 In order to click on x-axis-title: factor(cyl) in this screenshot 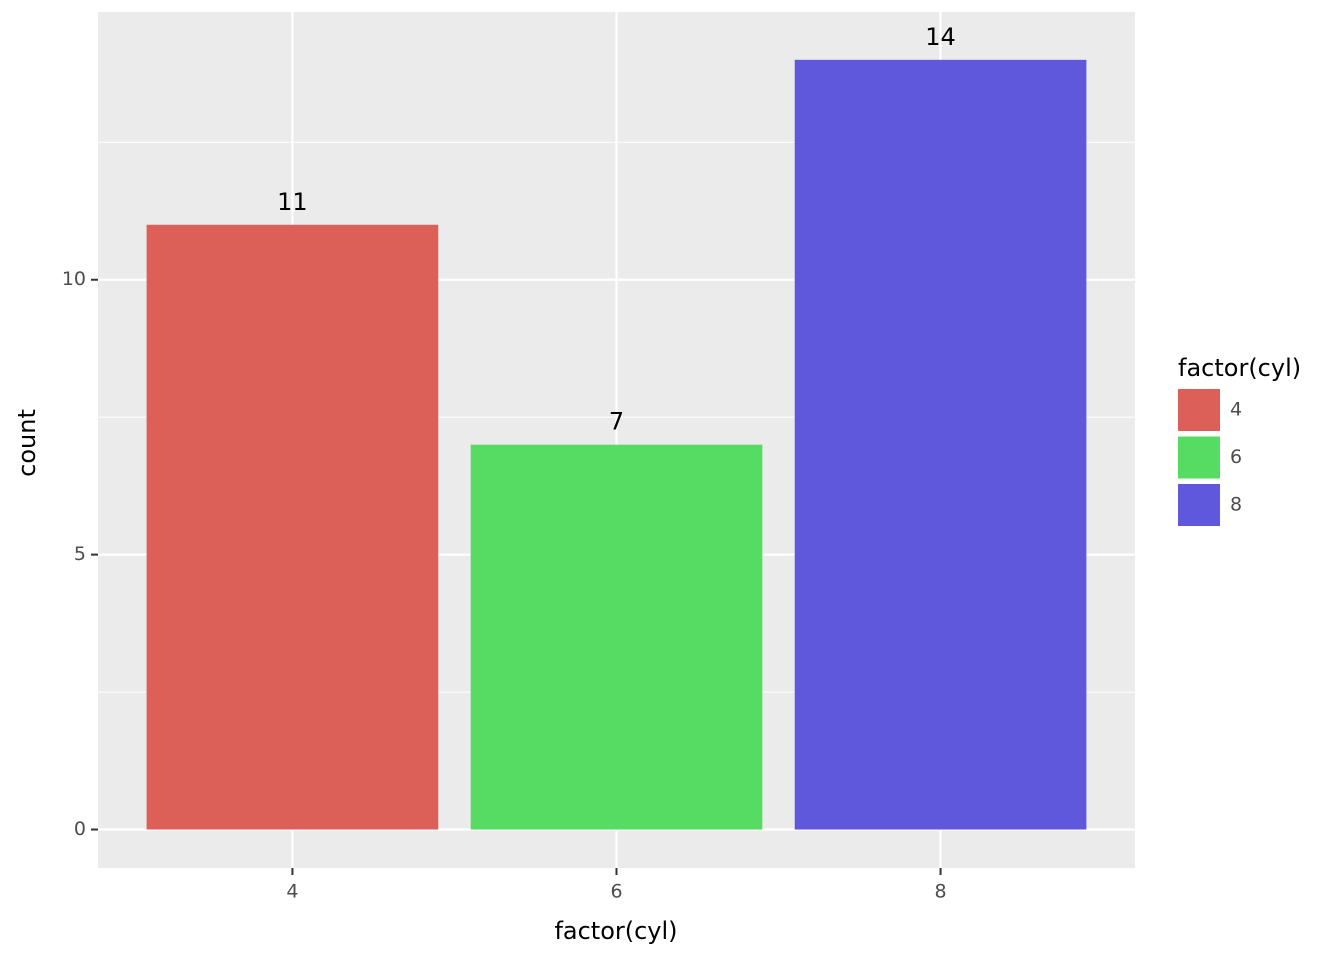, I will do `click(615, 931)`.